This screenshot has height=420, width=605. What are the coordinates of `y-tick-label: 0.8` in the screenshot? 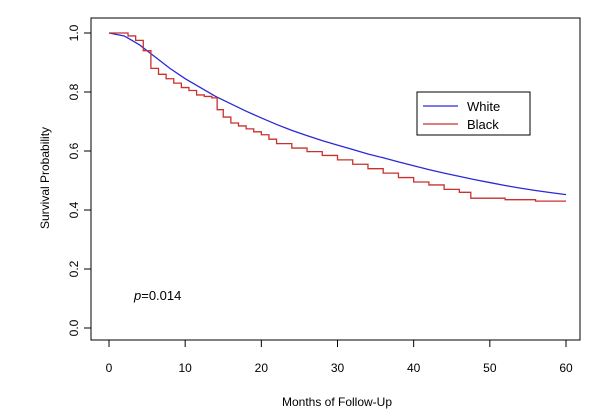 It's located at (74, 91).